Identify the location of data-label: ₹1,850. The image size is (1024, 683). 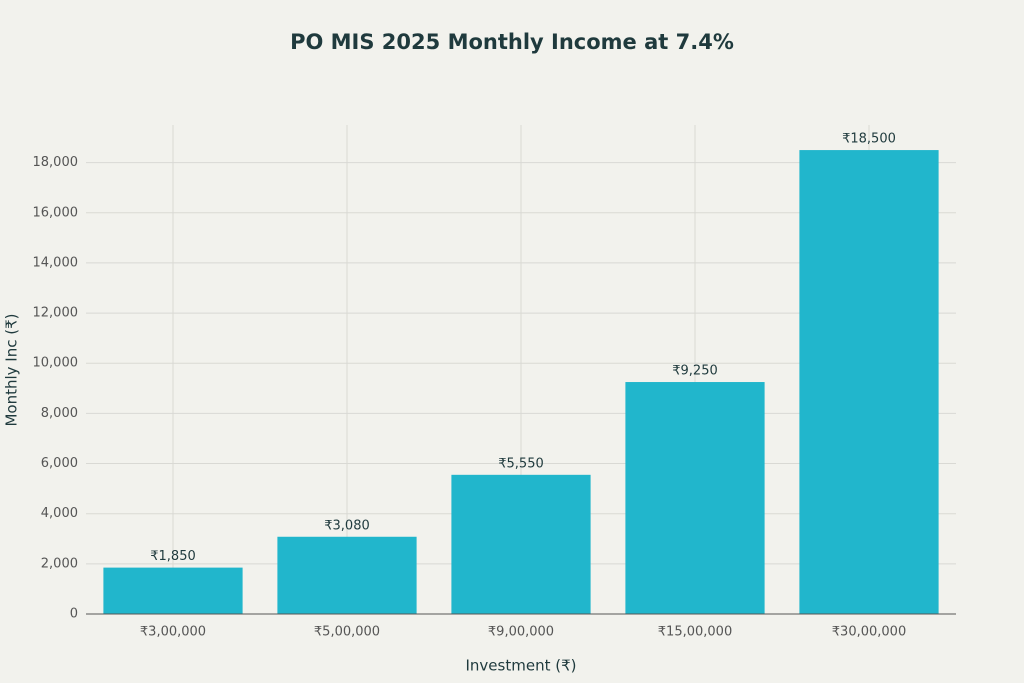
(173, 556).